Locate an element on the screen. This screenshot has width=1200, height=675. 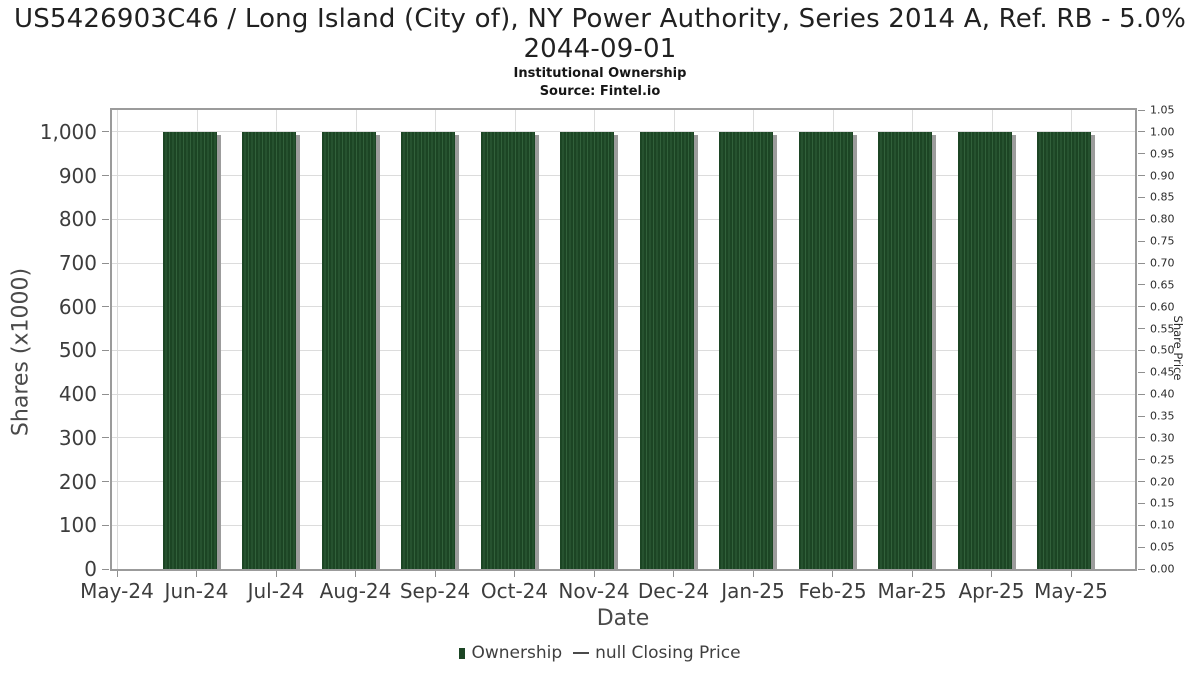
x-axis-tick-label: Feb-25 is located at coordinates (832, 591).